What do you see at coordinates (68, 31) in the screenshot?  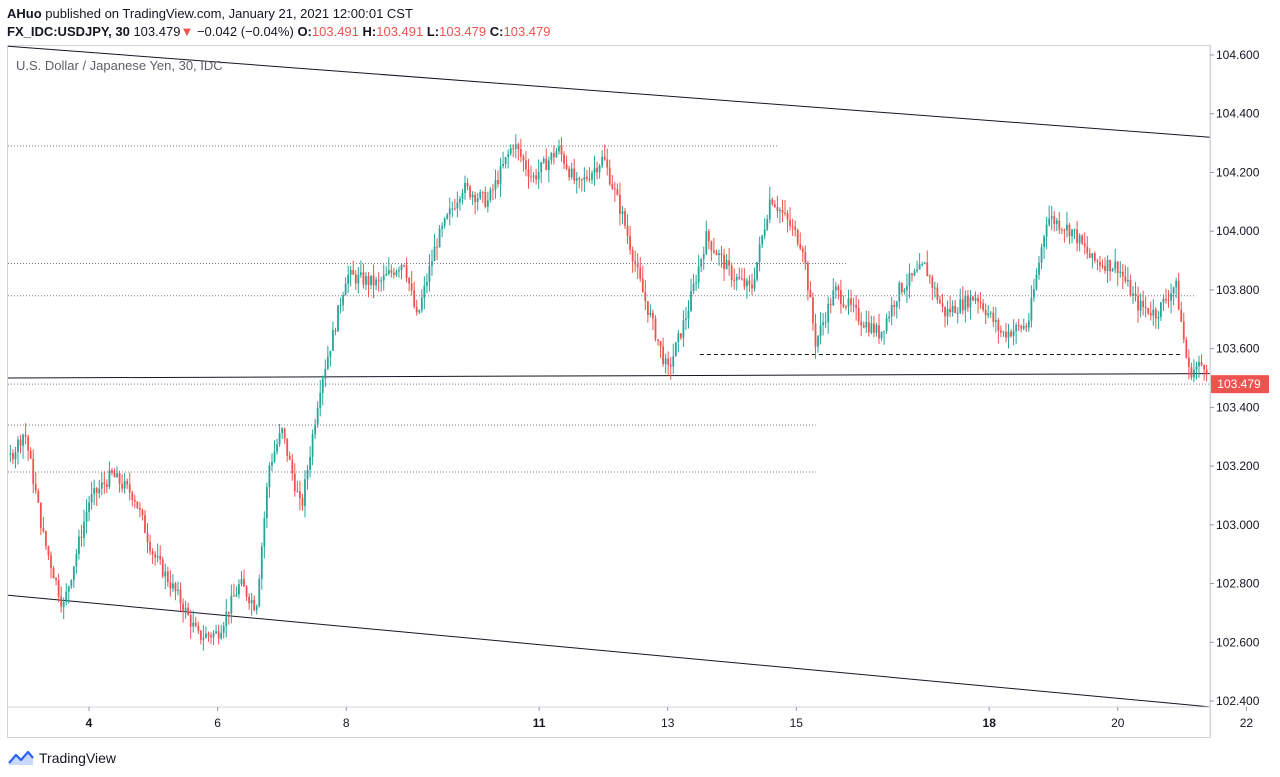 I see `symbol-label: FX_IDC:USDJPY, 30` at bounding box center [68, 31].